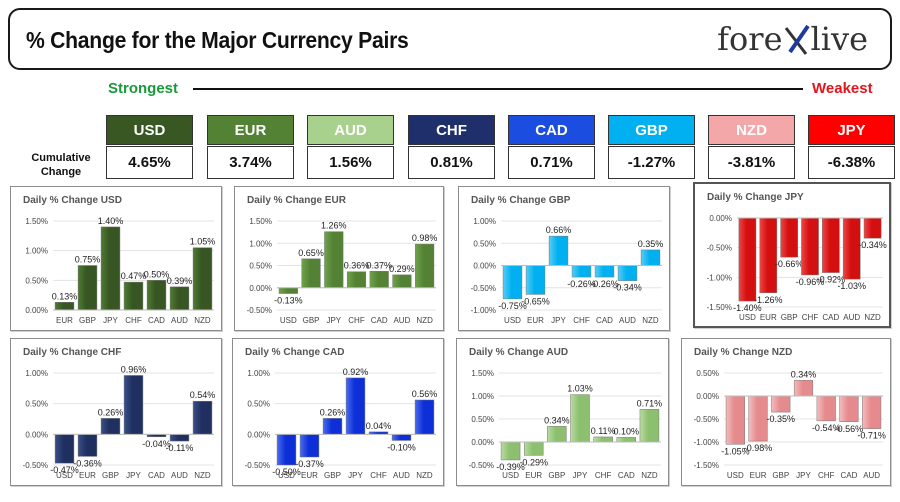  Describe the element at coordinates (64, 470) in the screenshot. I see `data-label: -0.47%` at that location.